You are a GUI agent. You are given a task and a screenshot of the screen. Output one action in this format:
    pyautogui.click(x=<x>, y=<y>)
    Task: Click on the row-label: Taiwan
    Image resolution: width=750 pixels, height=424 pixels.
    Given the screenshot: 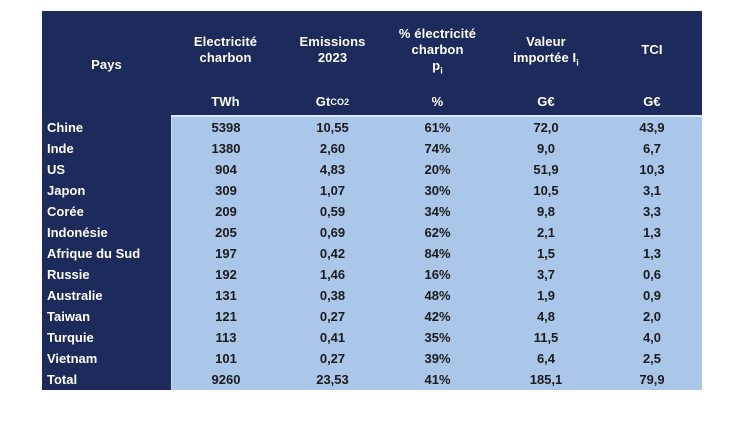 What is the action you would take?
    pyautogui.click(x=106, y=316)
    